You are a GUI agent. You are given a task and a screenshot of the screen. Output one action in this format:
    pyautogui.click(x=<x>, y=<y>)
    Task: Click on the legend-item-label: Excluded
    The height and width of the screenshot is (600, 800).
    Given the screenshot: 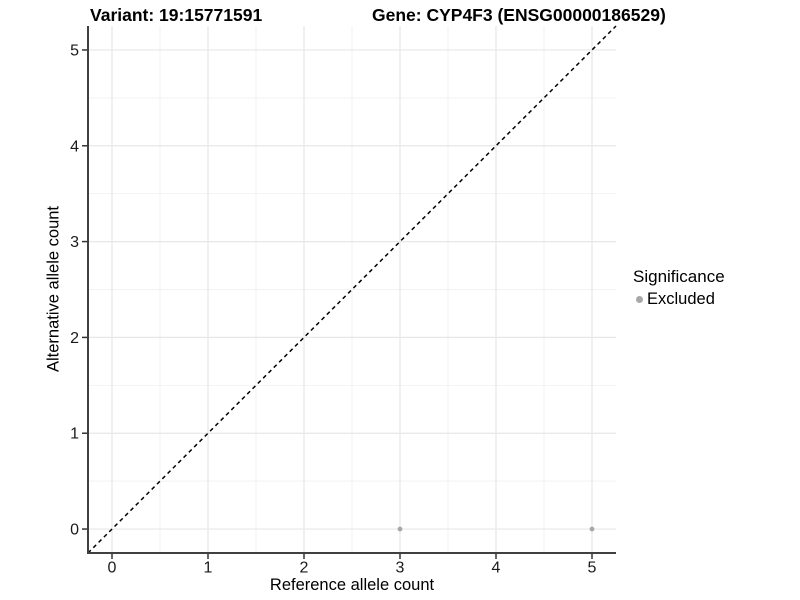 What is the action you would take?
    pyautogui.click(x=681, y=299)
    